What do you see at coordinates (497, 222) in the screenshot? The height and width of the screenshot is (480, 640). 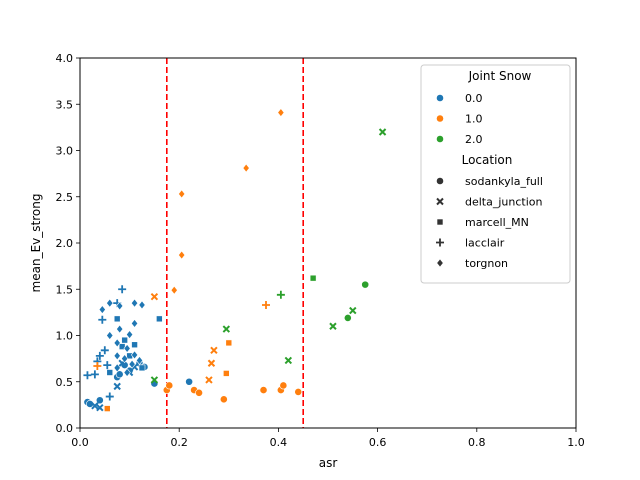 I see `legend-style-label: marcell_MN` at bounding box center [497, 222].